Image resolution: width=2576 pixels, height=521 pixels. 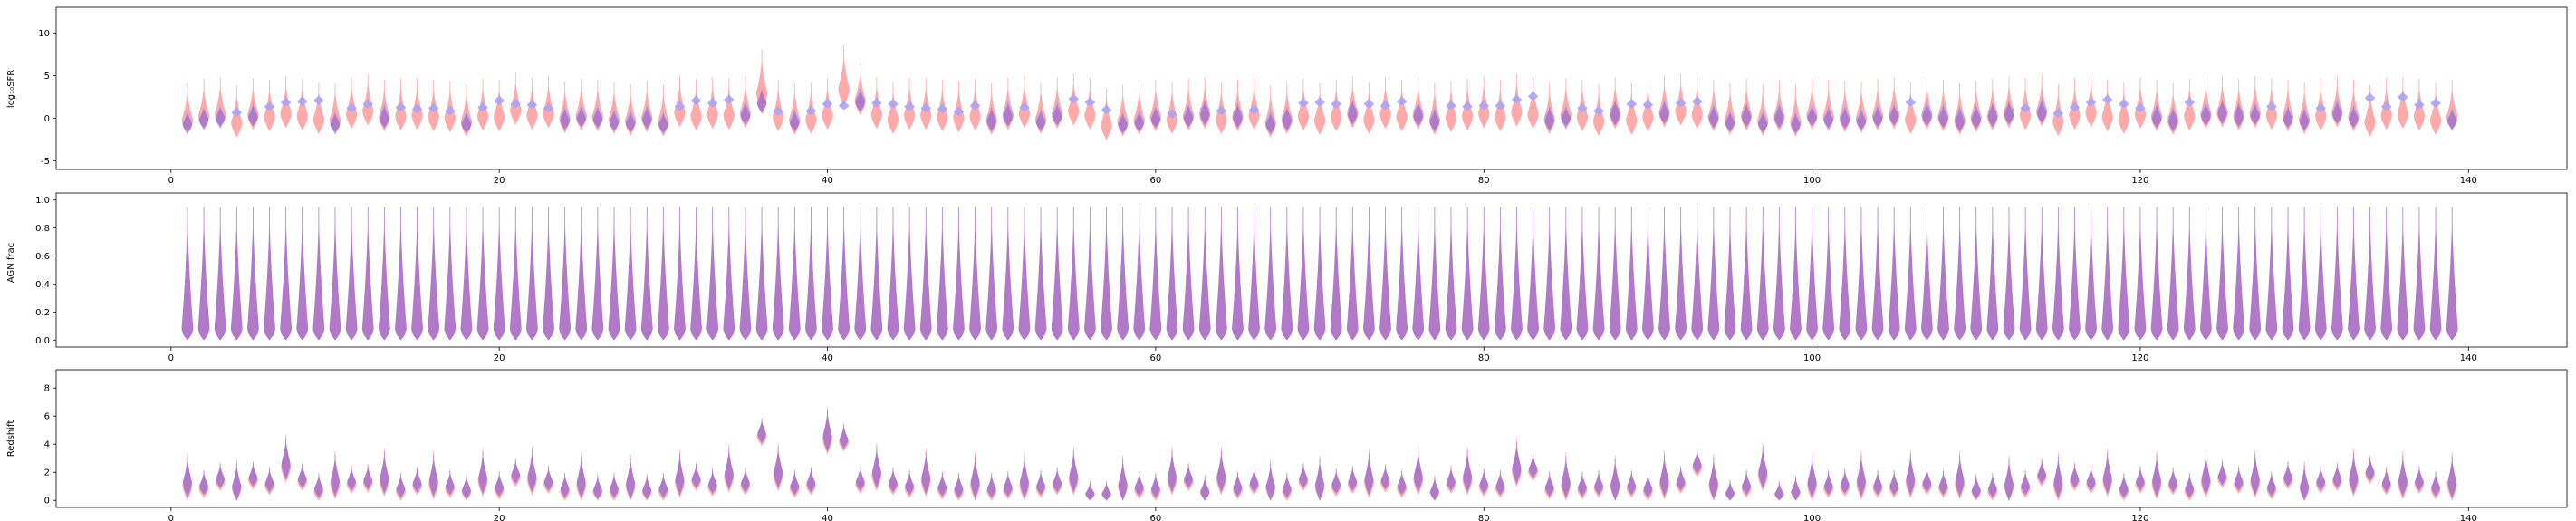 What do you see at coordinates (47, 417) in the screenshot?
I see `y-tick-label: 6` at bounding box center [47, 417].